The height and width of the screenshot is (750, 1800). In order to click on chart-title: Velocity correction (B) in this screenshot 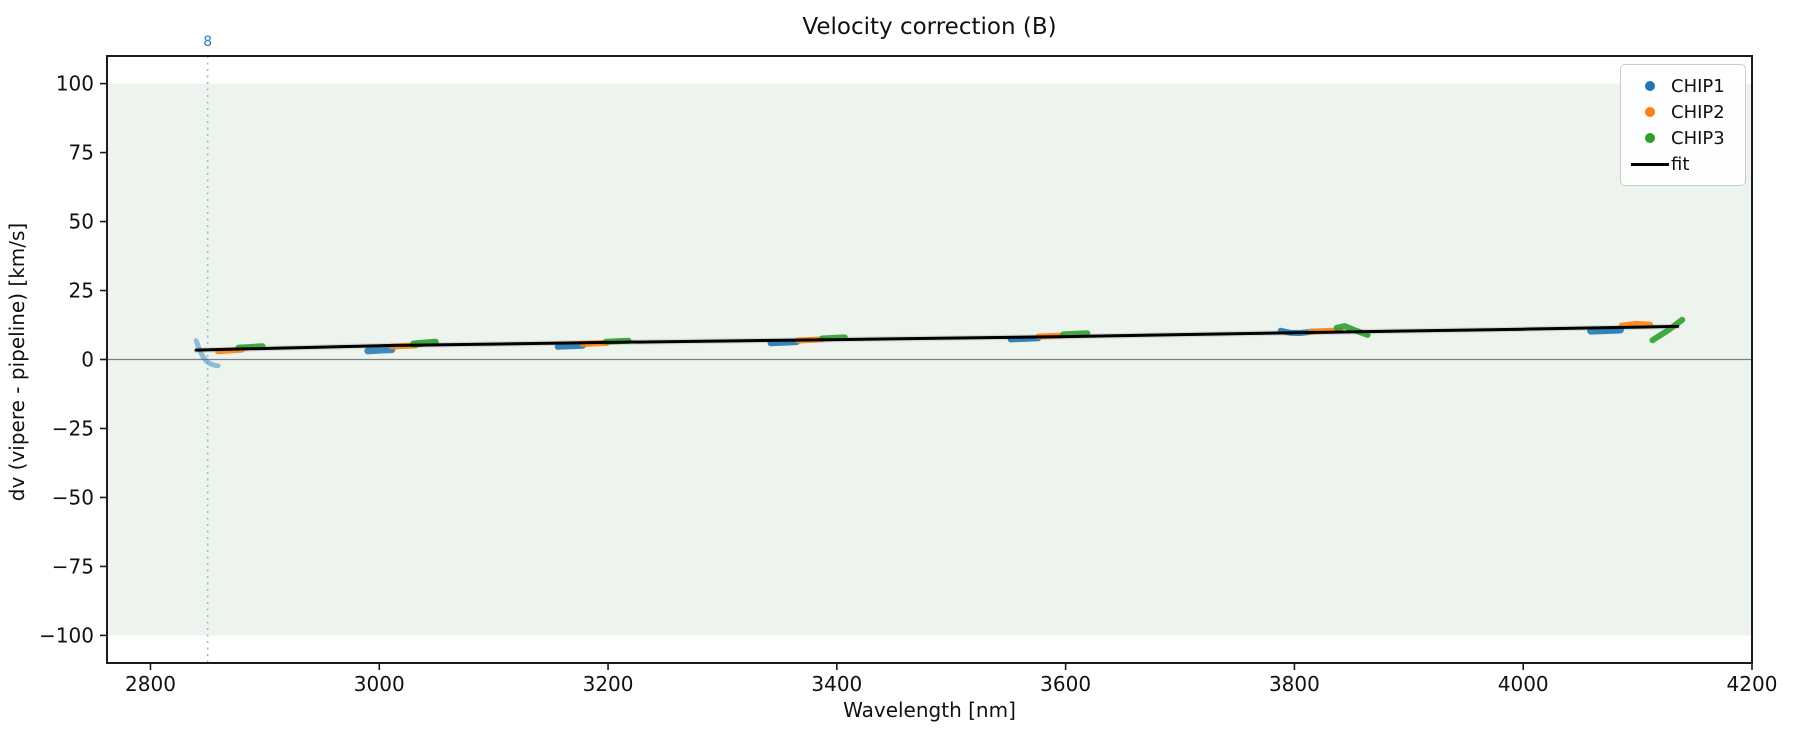, I will do `click(929, 27)`.